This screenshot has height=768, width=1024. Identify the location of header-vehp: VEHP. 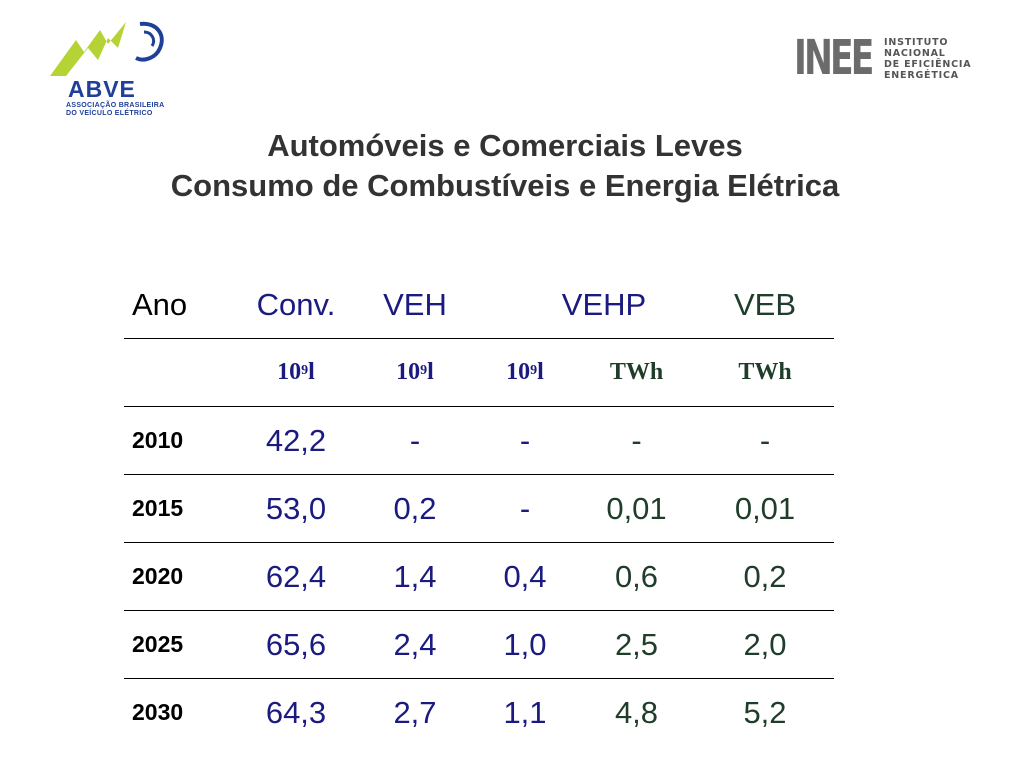
(604, 304).